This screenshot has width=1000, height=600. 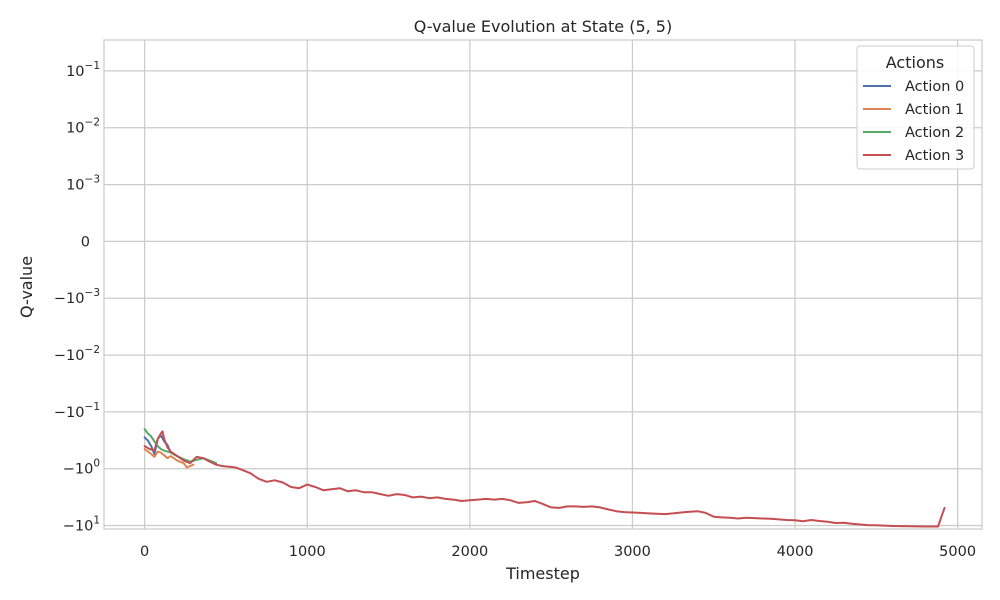 What do you see at coordinates (83, 184) in the screenshot?
I see `y-tick-label: 10⁻³` at bounding box center [83, 184].